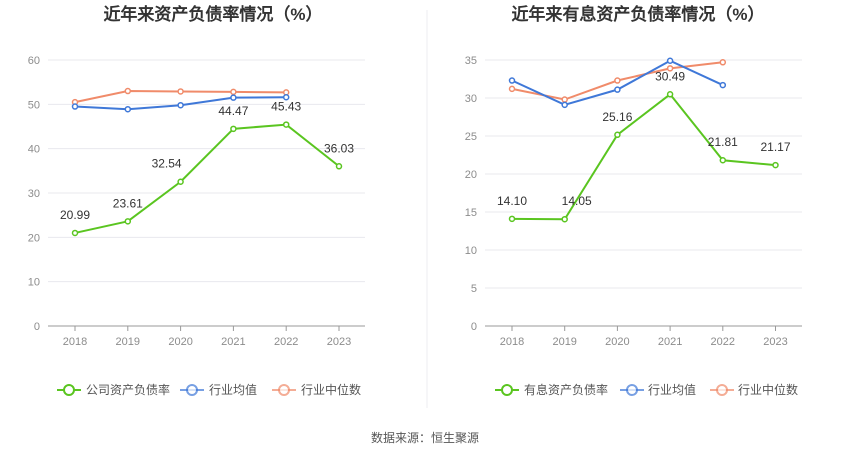 This screenshot has height=459, width=850. I want to click on data-label: 14.10, so click(512, 201).